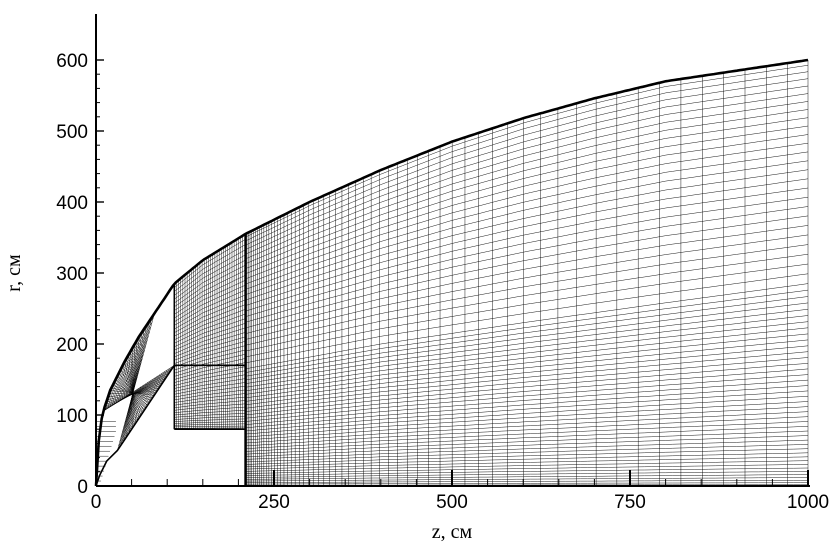 The image size is (837, 542). Describe the element at coordinates (96, 502) in the screenshot. I see `x-tick-label: 0` at that location.